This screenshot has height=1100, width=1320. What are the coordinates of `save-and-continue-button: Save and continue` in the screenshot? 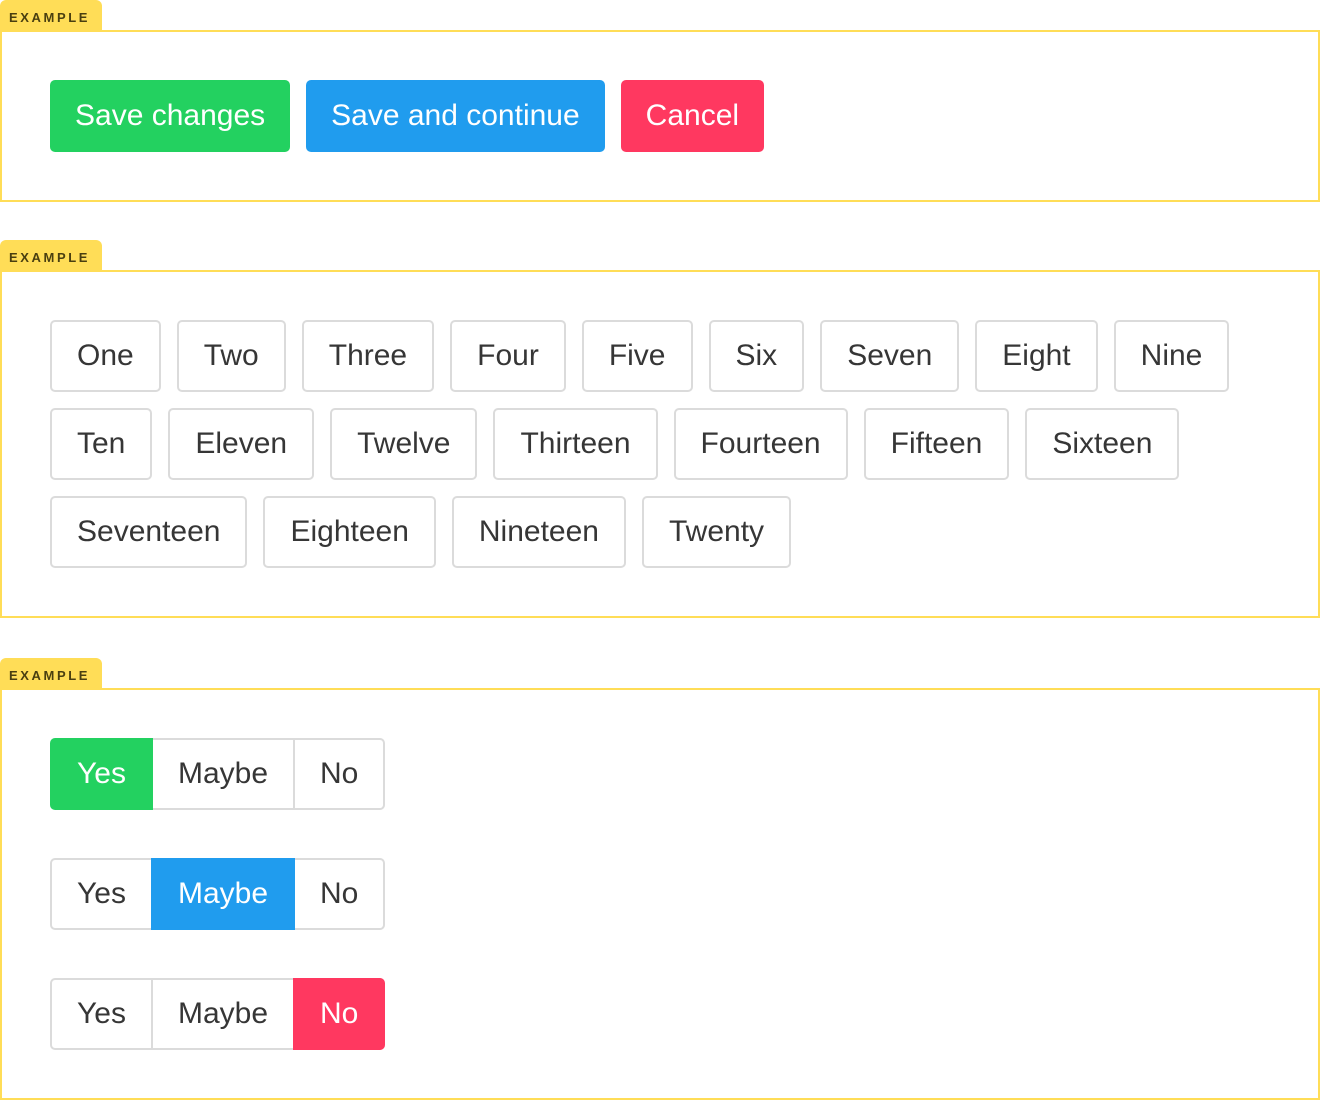 It's located at (455, 116).